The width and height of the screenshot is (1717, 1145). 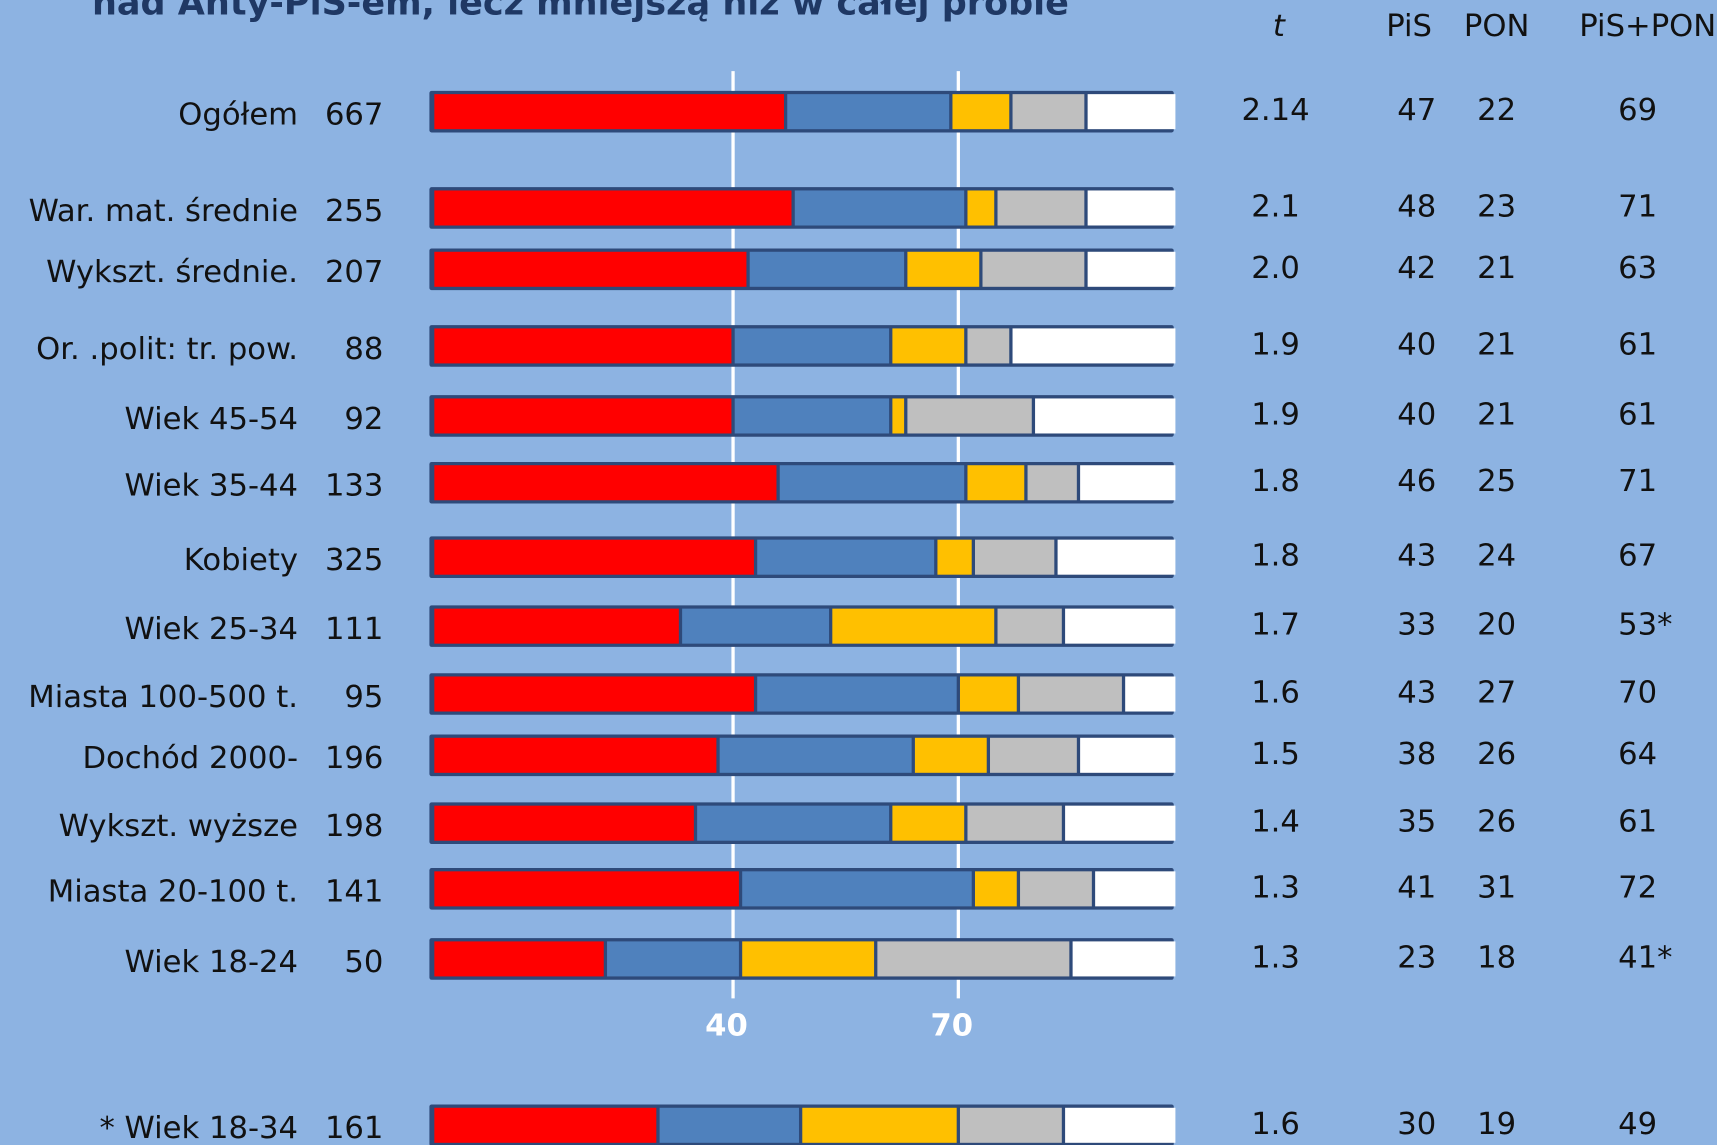 What do you see at coordinates (212, 629) in the screenshot?
I see `row-label: Wiek 25-34` at bounding box center [212, 629].